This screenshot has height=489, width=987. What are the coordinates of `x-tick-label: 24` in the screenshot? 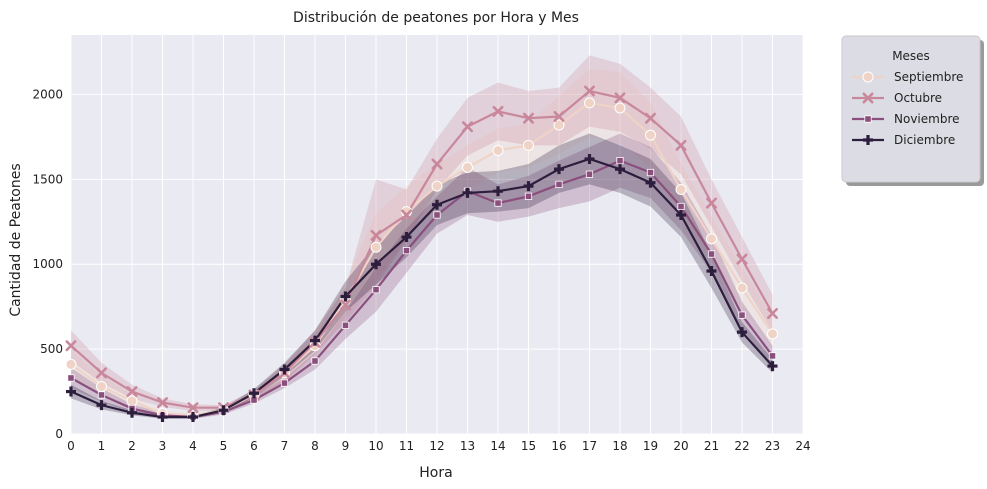 It's located at (802, 446).